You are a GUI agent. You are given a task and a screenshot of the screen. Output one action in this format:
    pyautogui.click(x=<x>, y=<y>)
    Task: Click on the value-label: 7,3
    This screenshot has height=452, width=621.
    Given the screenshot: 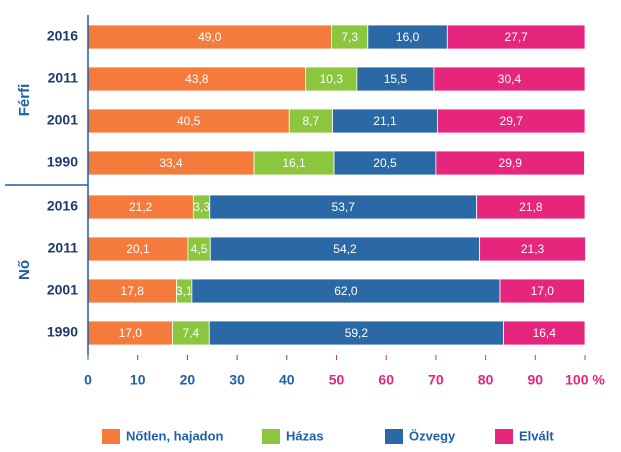 What is the action you would take?
    pyautogui.click(x=349, y=37)
    